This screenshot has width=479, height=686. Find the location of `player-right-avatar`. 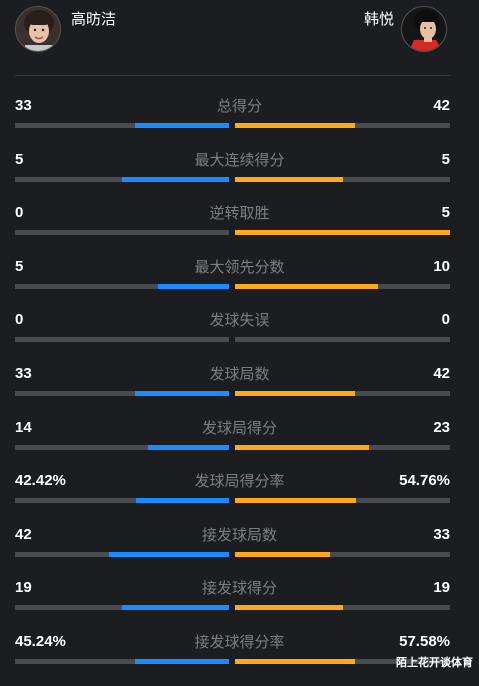

player-right-avatar is located at coordinates (424, 29).